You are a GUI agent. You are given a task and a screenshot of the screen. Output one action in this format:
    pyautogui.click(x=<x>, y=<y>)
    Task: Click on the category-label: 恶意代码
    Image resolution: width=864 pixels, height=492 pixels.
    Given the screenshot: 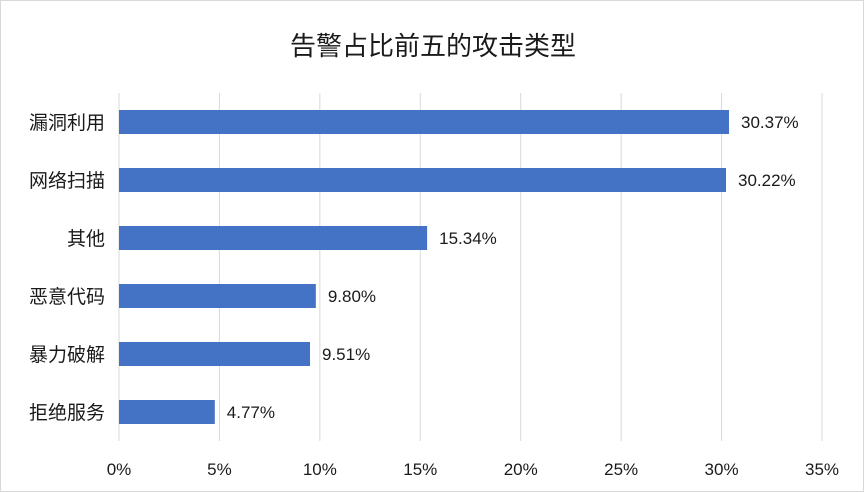 What is the action you would take?
    pyautogui.click(x=67, y=297)
    